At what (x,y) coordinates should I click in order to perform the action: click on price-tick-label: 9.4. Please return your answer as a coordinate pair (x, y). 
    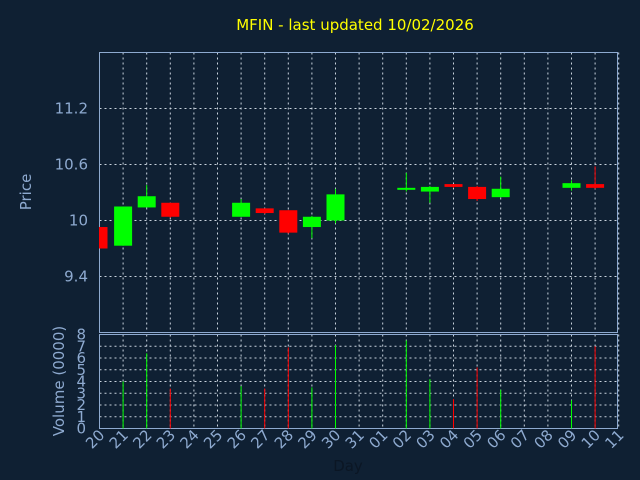
    Looking at the image, I should click on (76, 277).